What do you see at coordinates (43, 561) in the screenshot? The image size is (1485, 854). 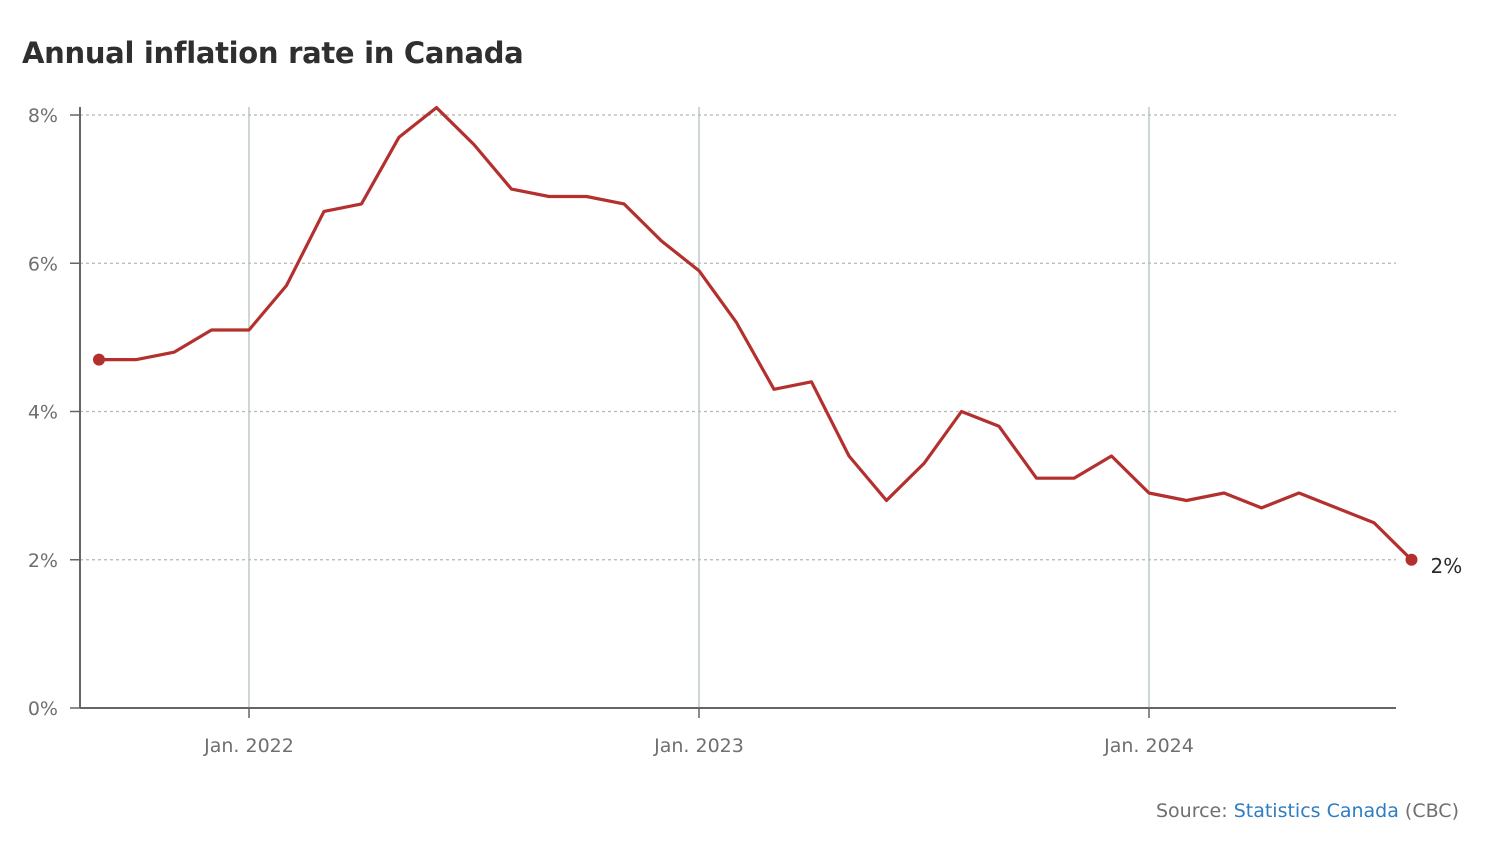 I see `y-tick-label: 2%` at bounding box center [43, 561].